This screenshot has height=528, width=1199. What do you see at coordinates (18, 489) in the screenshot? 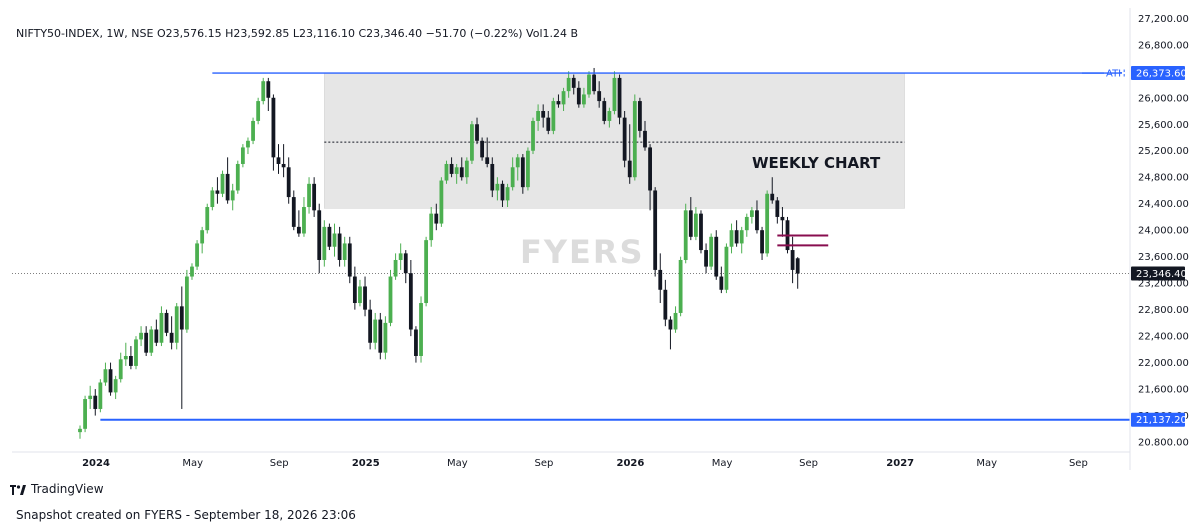
I see `tradingview-logo-icon` at bounding box center [18, 489].